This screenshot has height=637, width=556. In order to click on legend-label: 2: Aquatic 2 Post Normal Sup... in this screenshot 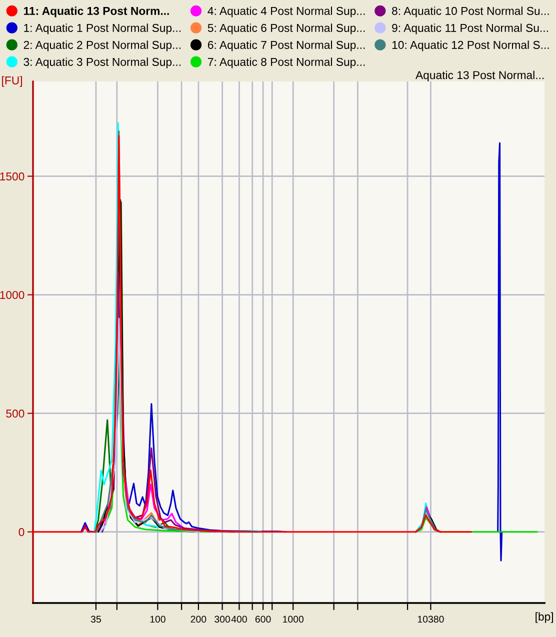, I will do `click(102, 46)`.